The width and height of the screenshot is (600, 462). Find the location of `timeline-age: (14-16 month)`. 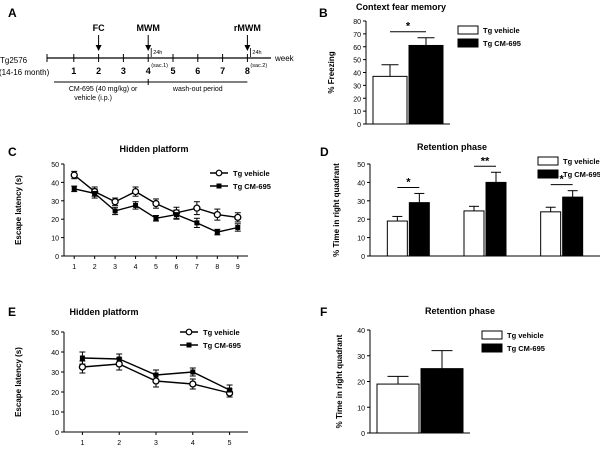

timeline-age: (14-16 month) is located at coordinates (25, 72).